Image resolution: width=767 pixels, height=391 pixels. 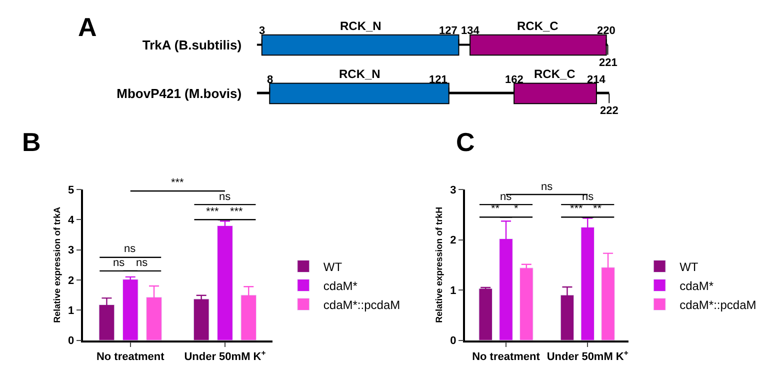 I want to click on annotation: 3, so click(x=262, y=31).